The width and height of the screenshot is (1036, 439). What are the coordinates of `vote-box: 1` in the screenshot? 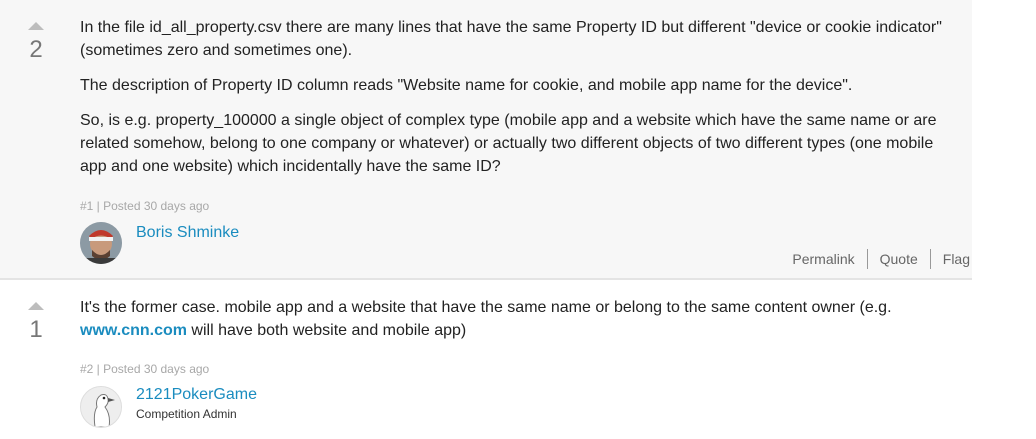 It's located at (36, 322).